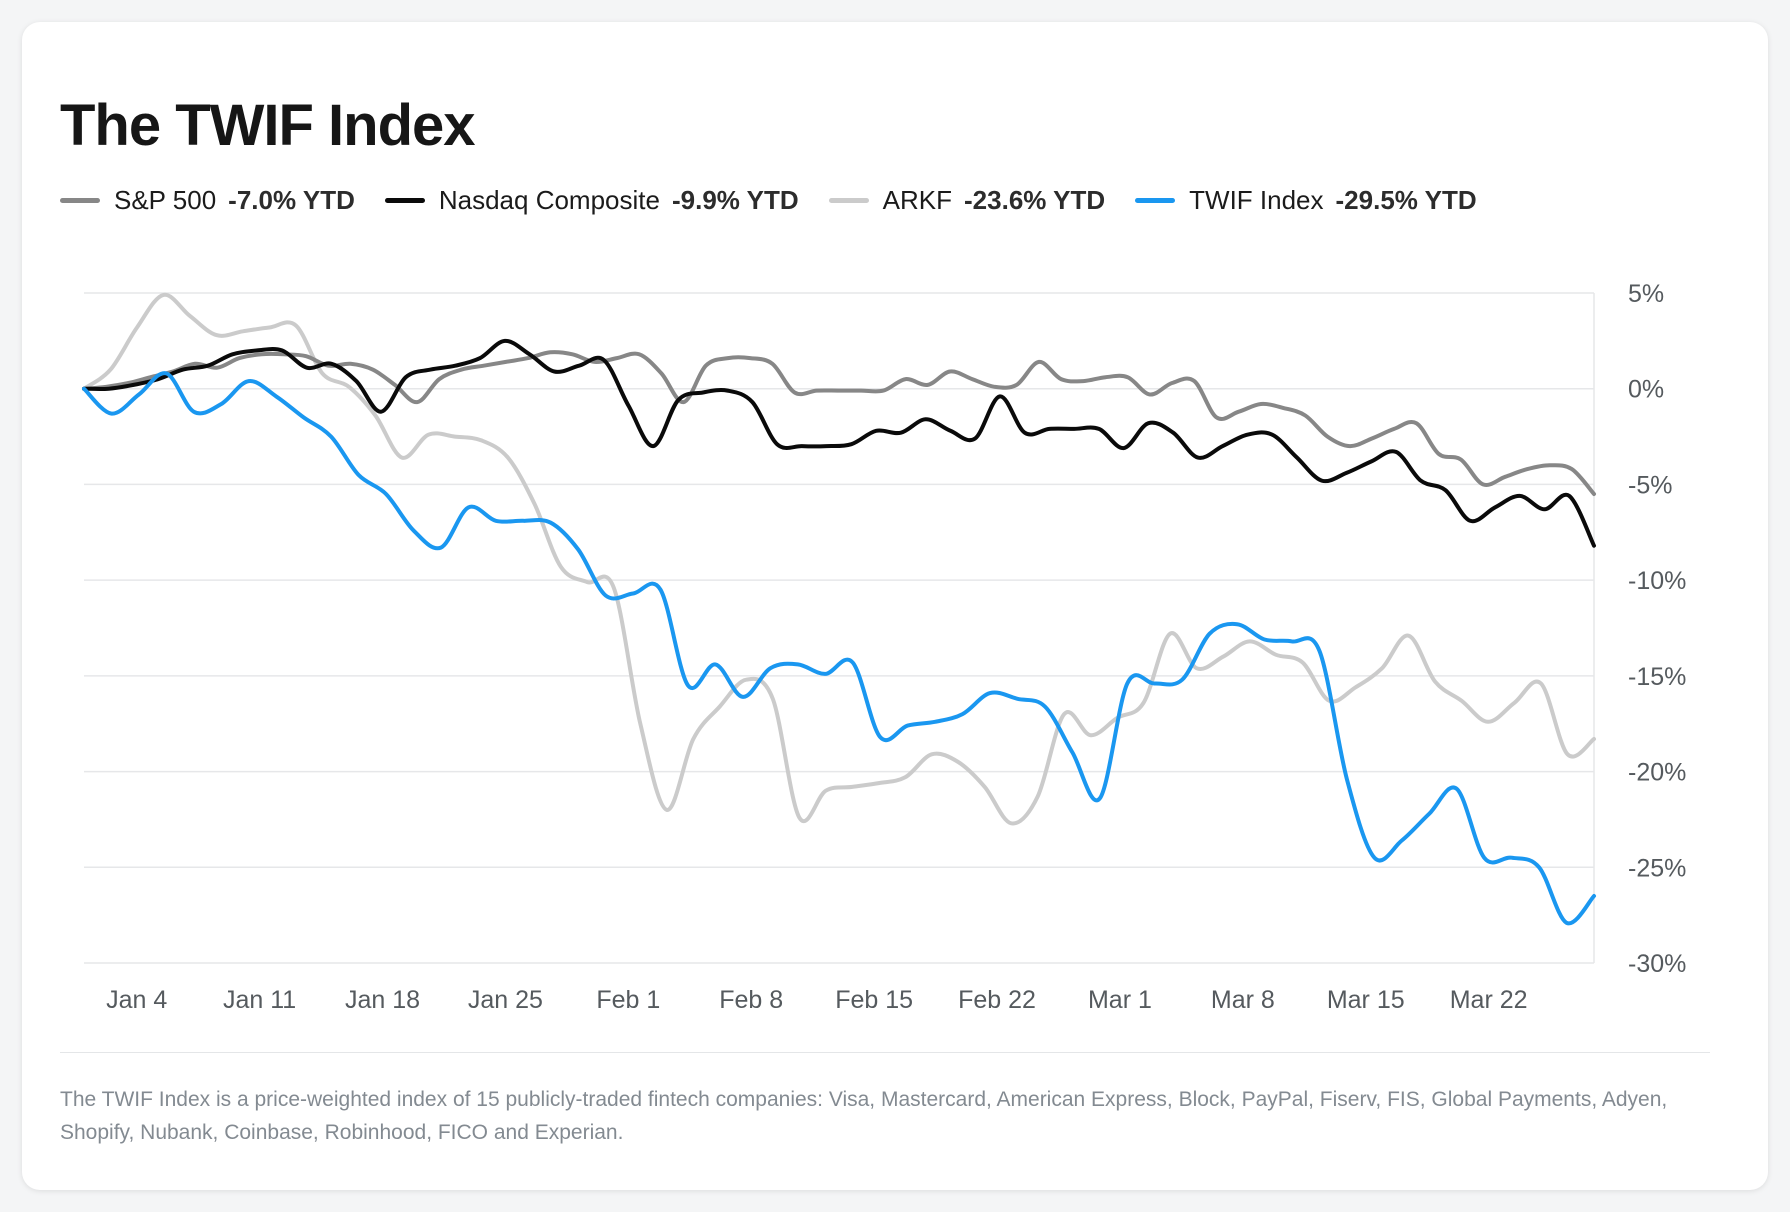  I want to click on legend-swatch-arkf, so click(848, 200).